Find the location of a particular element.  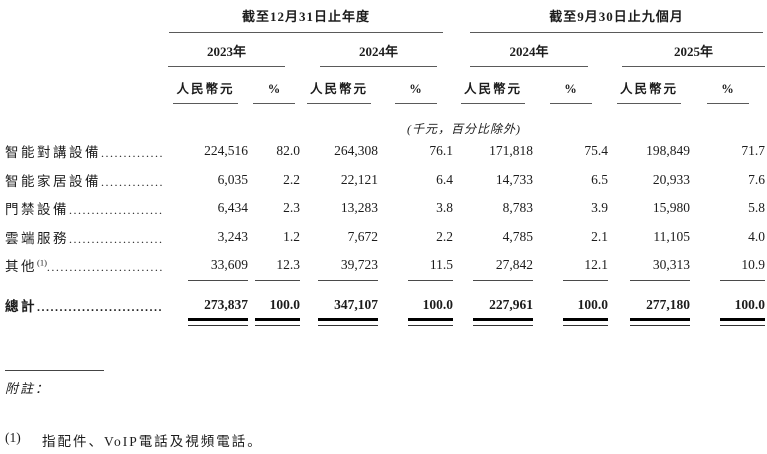

row-label-text: 其他(1) is located at coordinates (26, 266).